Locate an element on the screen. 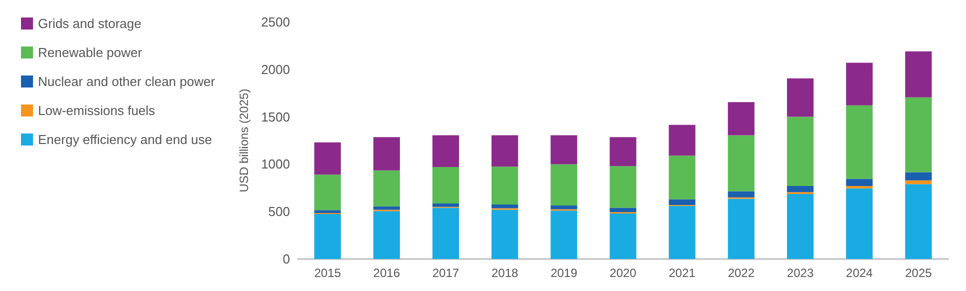 This screenshot has width=966, height=291. y-tick-label: 0 is located at coordinates (286, 259).